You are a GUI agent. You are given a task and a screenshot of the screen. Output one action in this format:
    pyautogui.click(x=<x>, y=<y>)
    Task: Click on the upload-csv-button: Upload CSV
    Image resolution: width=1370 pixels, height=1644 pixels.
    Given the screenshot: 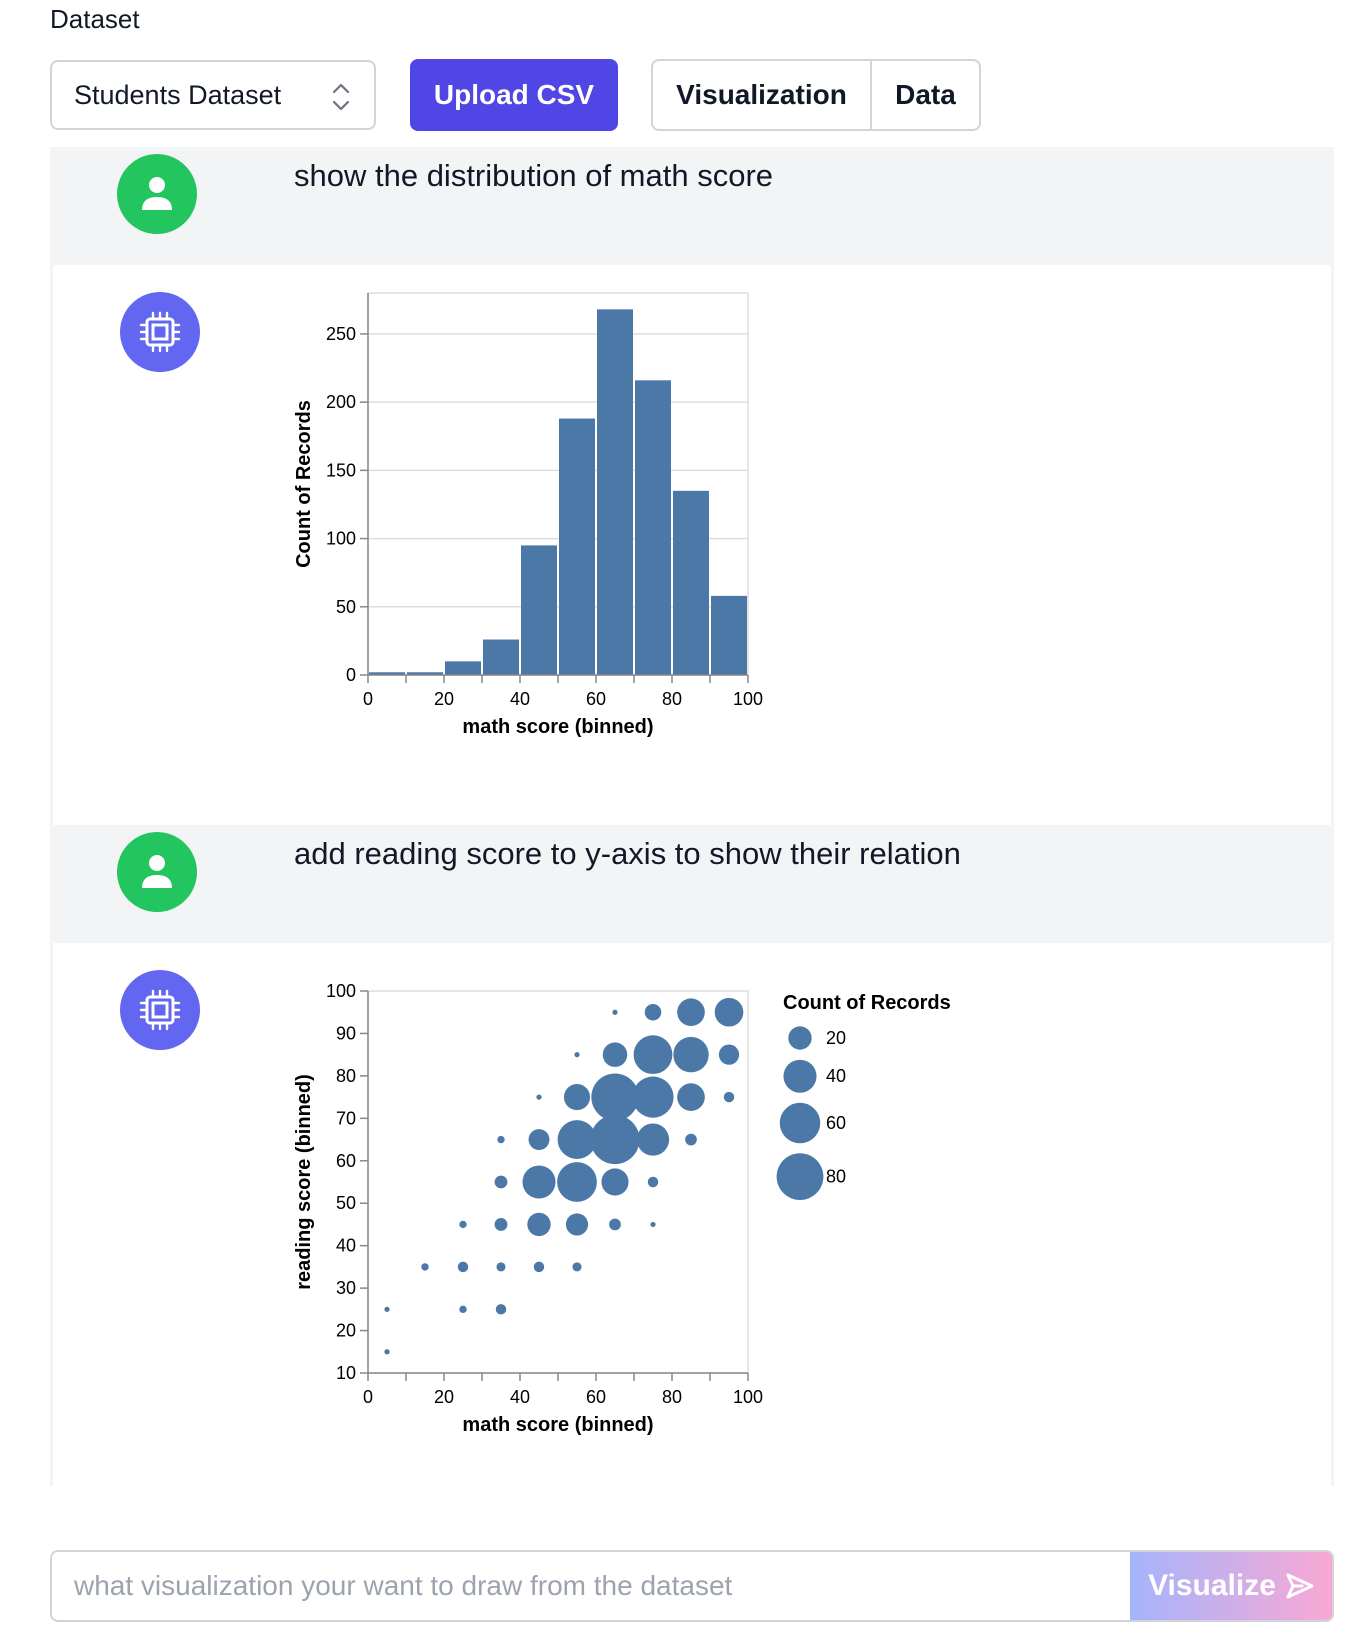 What is the action you would take?
    pyautogui.click(x=514, y=95)
    